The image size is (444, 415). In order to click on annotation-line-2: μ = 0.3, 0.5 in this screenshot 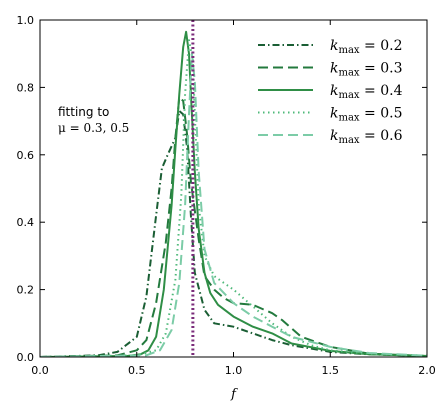, I will do `click(93, 128)`.